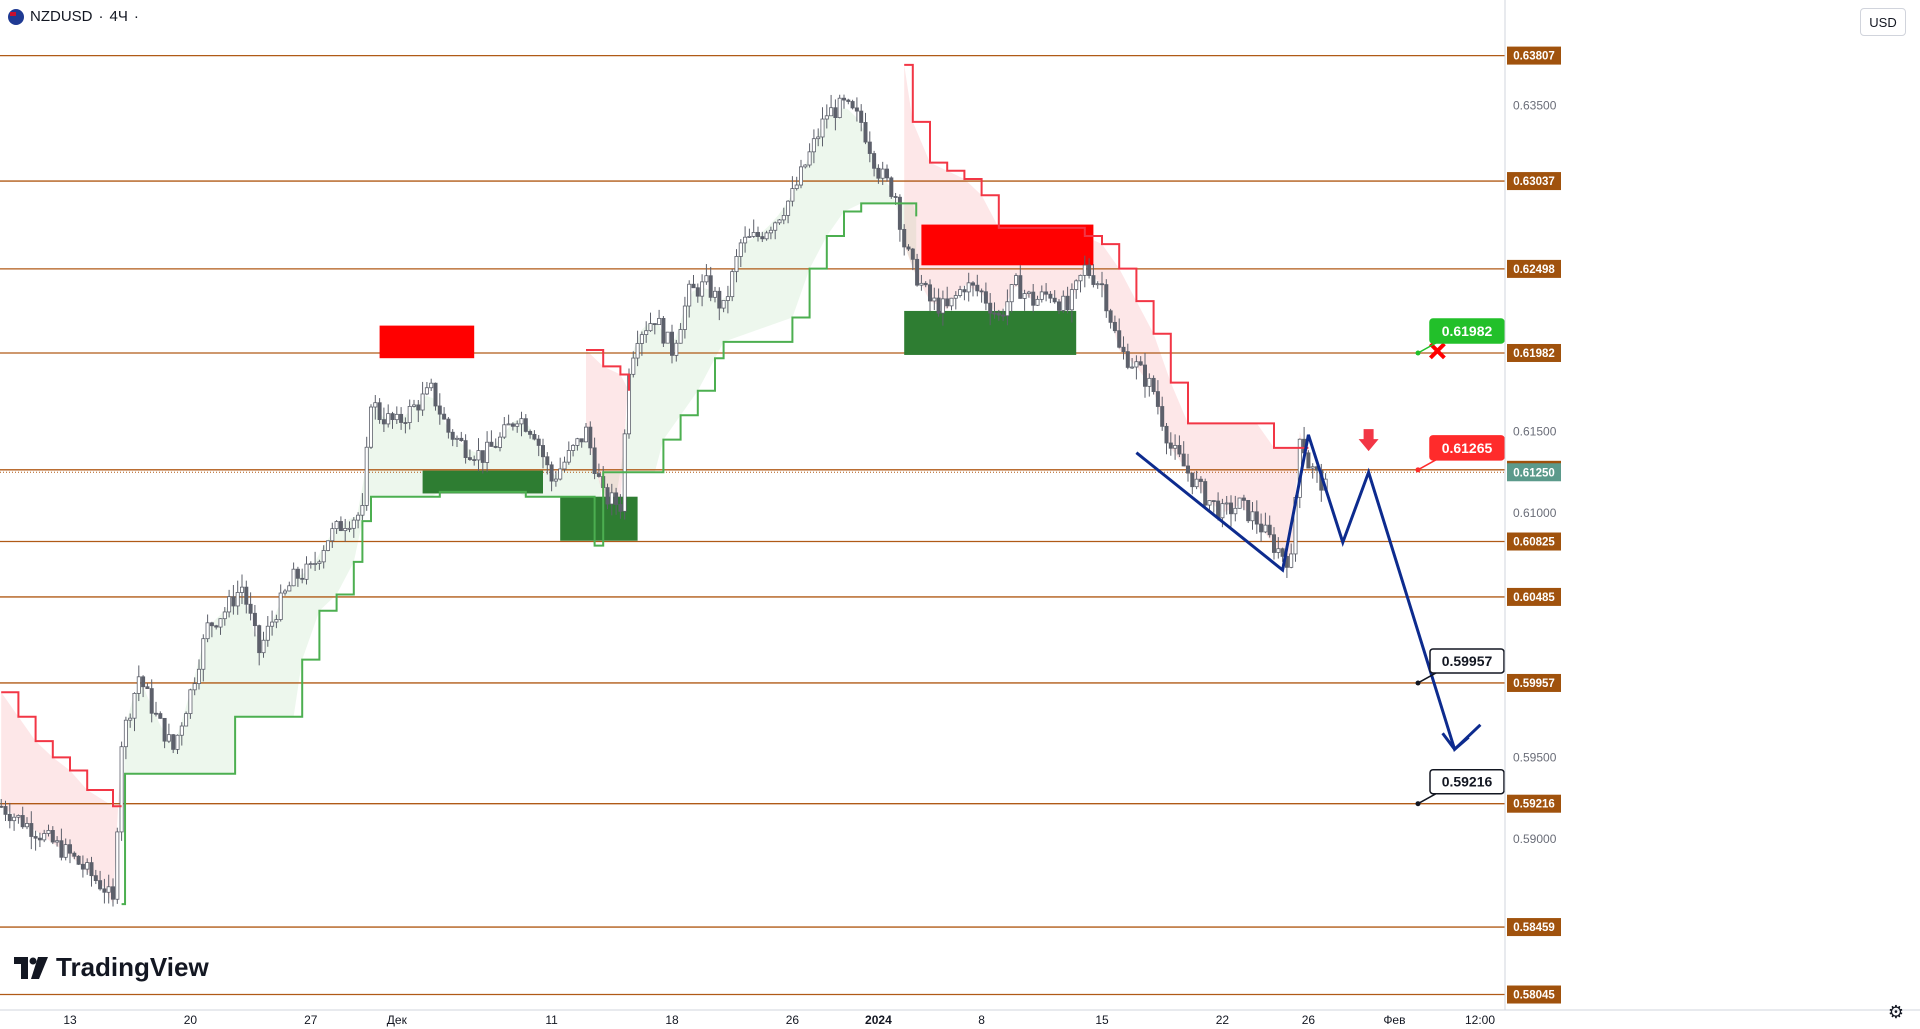  What do you see at coordinates (1223, 1020) in the screenshot?
I see `time-tick-label: 22` at bounding box center [1223, 1020].